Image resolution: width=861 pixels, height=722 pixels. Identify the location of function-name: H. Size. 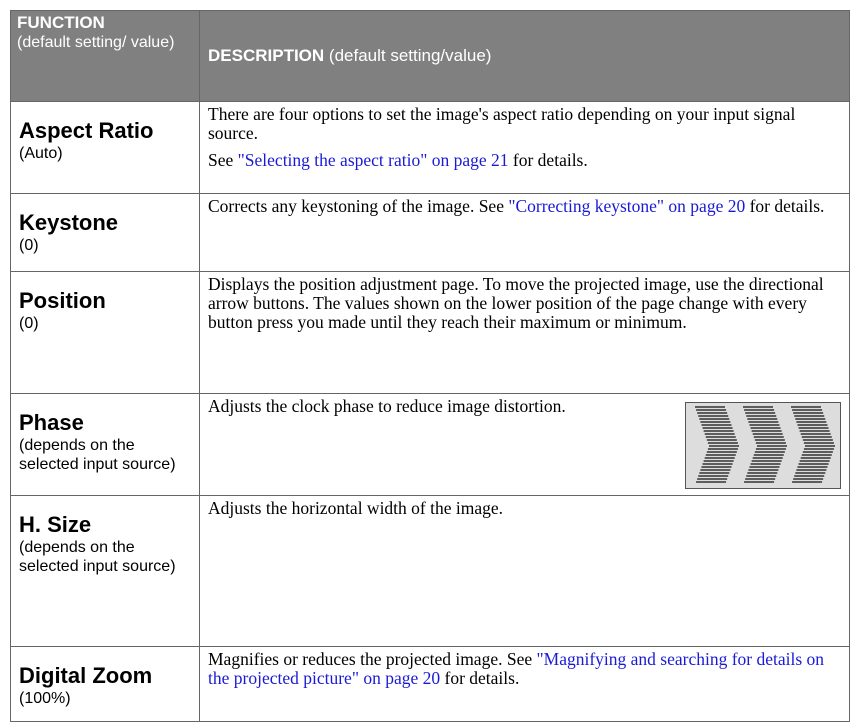
(55, 524).